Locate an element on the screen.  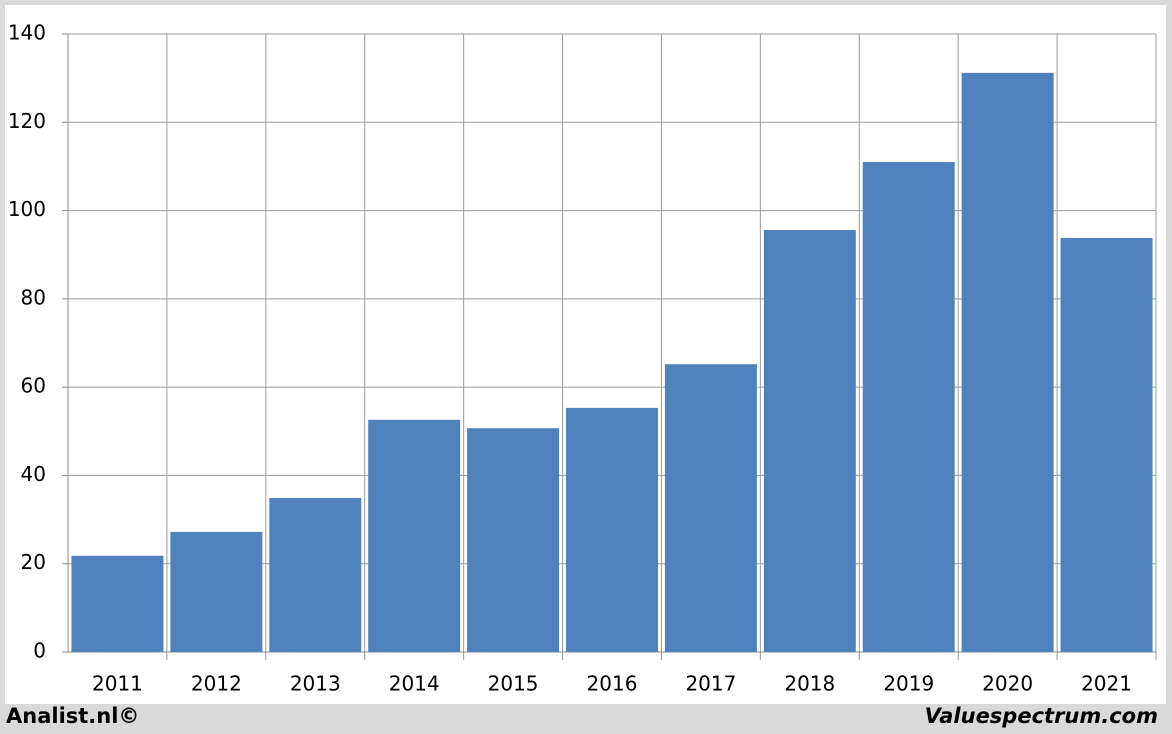
x-tick-label: 2019 is located at coordinates (908, 684).